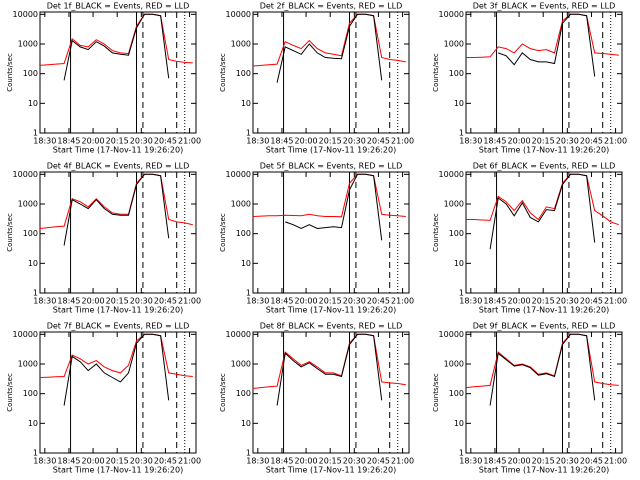 The width and height of the screenshot is (640, 480). What do you see at coordinates (331, 166) in the screenshot?
I see `panel-title: Det 5f_BLACK = Events, RED = LLD` at bounding box center [331, 166].